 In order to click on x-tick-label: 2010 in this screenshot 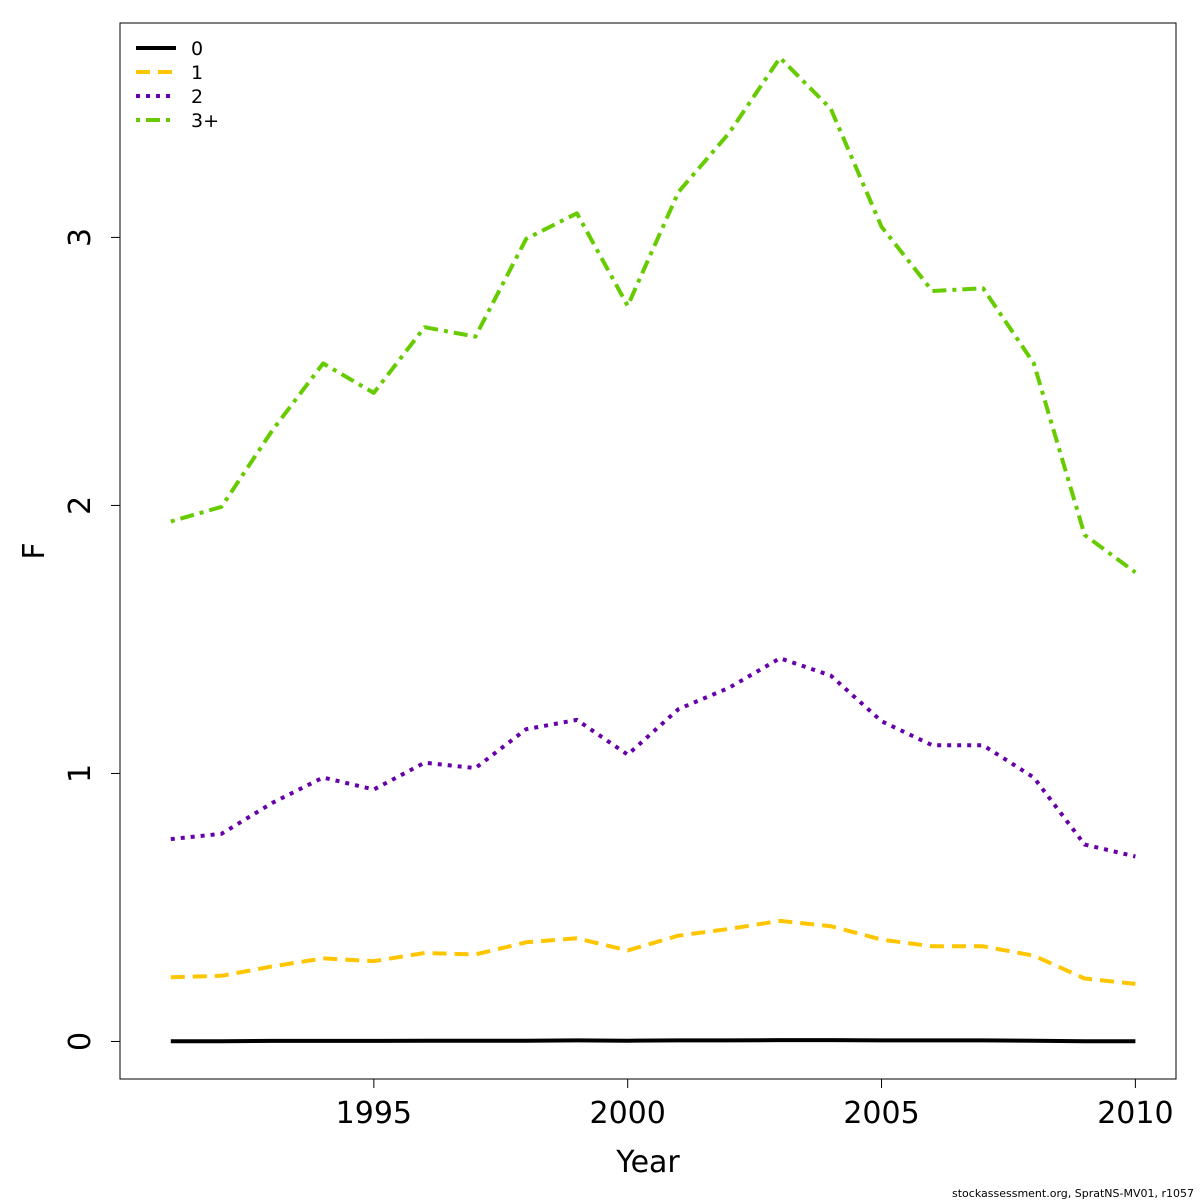, I will do `click(1135, 1113)`.